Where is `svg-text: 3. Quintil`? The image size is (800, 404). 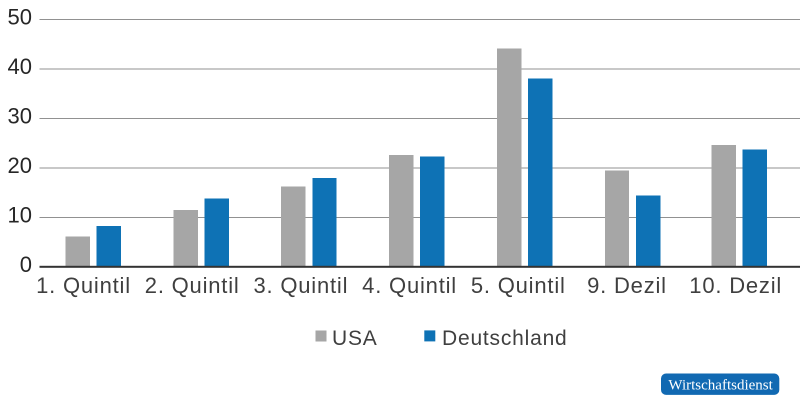 svg-text: 3. Quintil is located at coordinates (300, 285).